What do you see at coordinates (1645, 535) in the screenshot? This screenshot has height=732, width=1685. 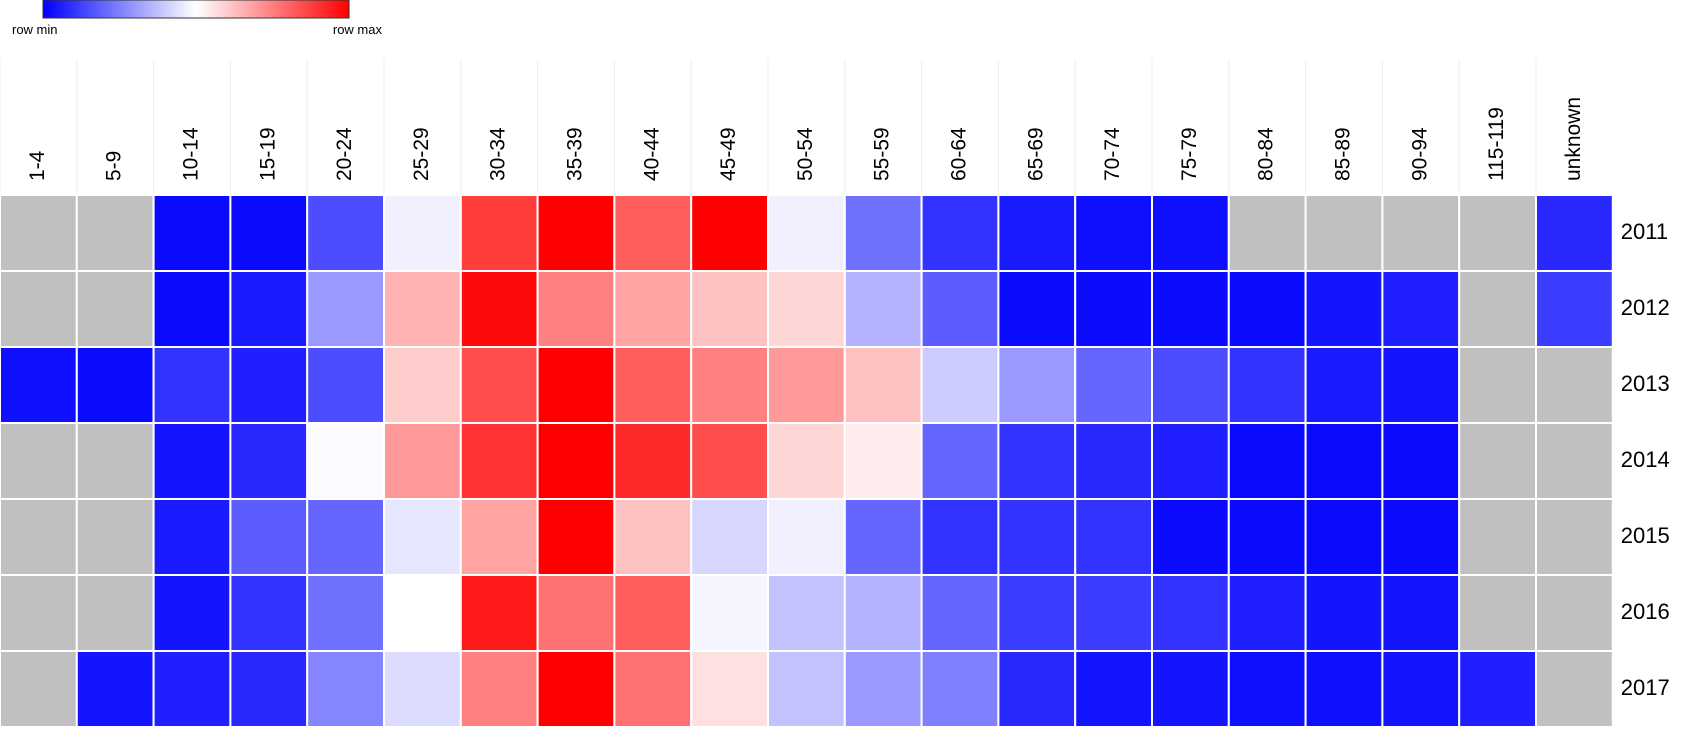 I see `row-label: 2015` at bounding box center [1645, 535].